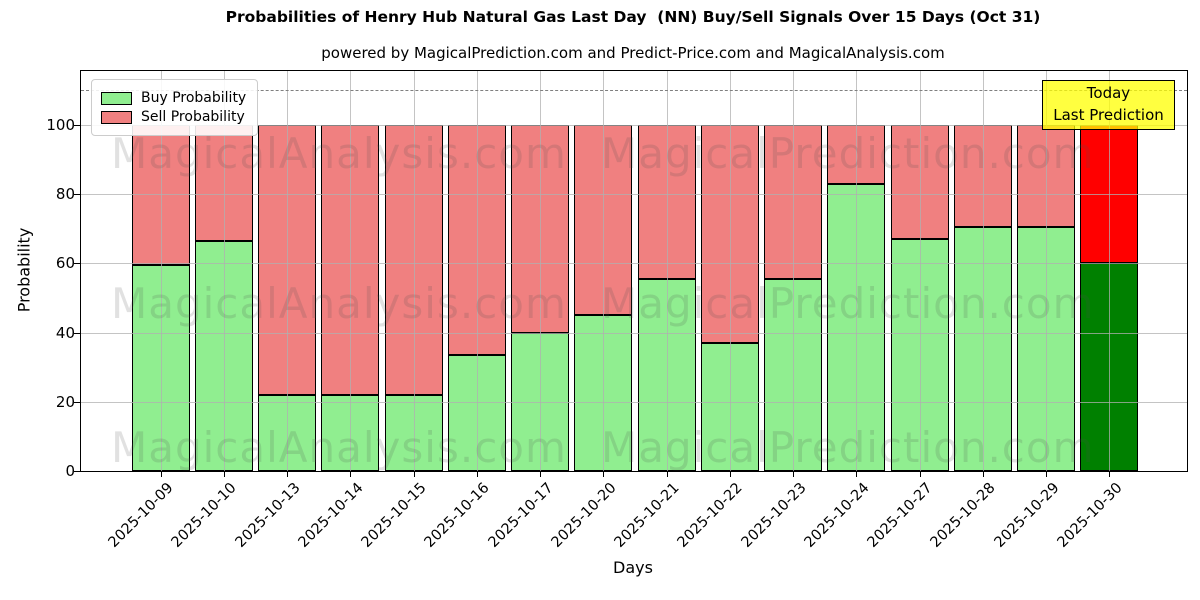  Describe the element at coordinates (964, 515) in the screenshot. I see `x-tick-label: 2025-10-28` at that location.